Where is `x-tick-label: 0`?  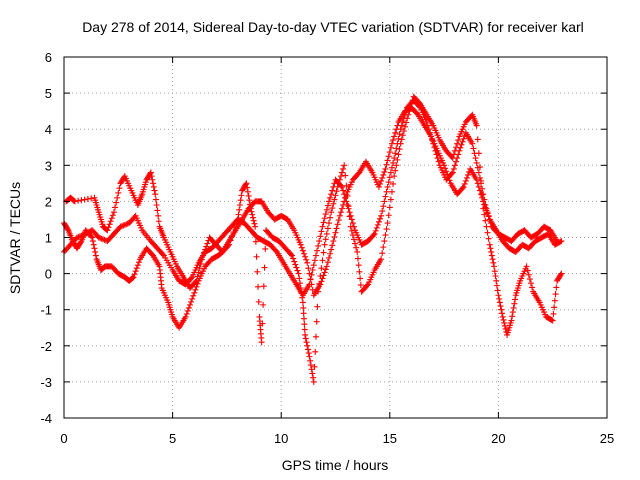
x-tick-label: 0 is located at coordinates (63, 438).